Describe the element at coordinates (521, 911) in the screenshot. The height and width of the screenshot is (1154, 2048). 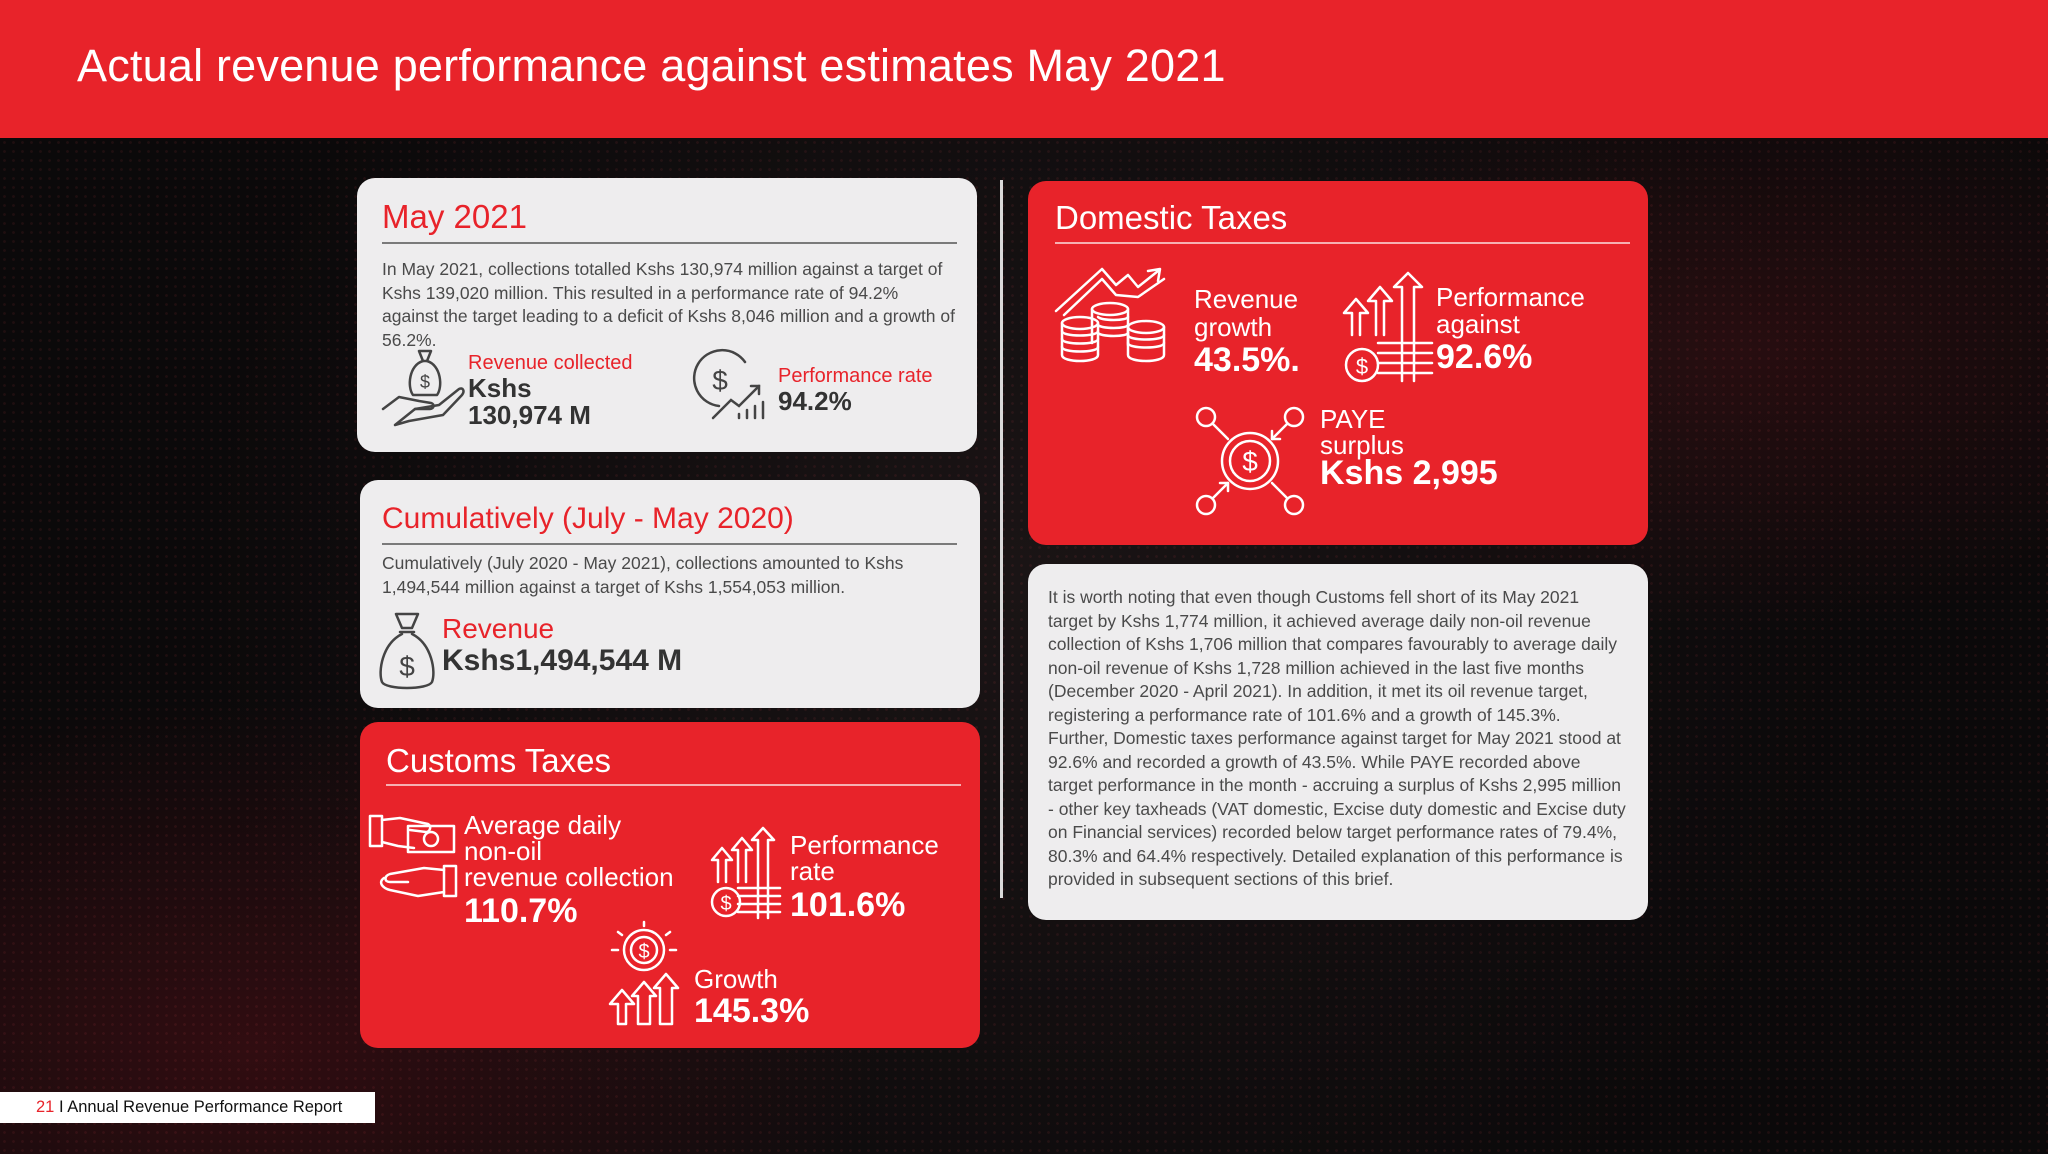
I see `nonoil-value: 110.7%` at that location.